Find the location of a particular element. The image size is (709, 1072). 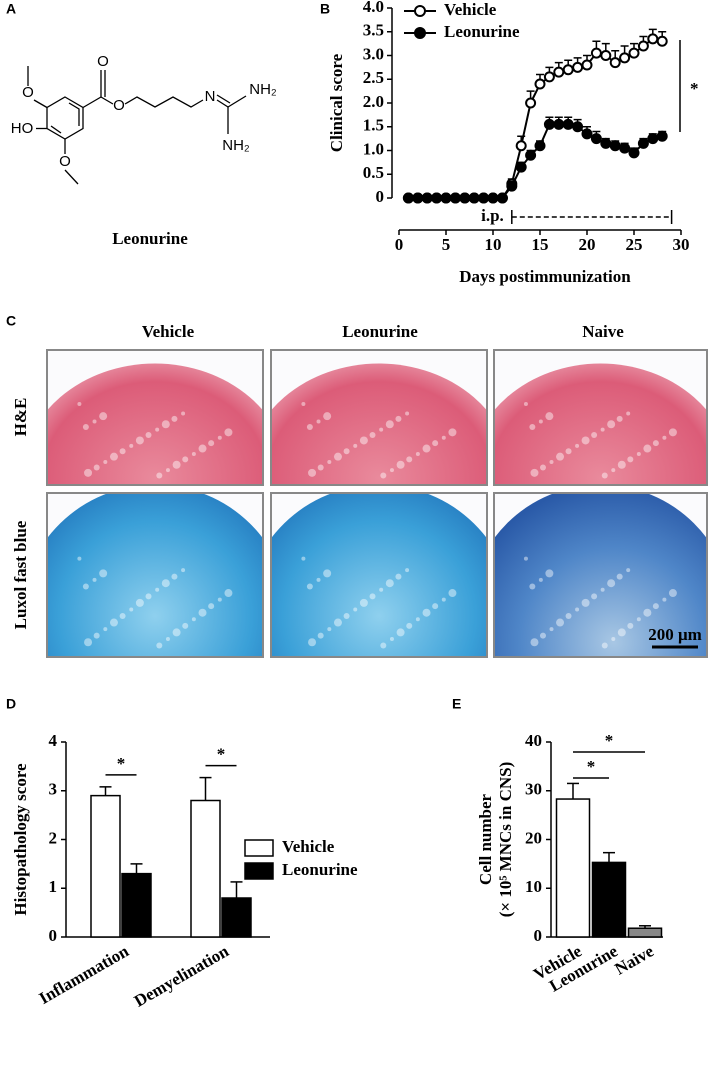

atom-label: NH₂ is located at coordinates (263, 89).